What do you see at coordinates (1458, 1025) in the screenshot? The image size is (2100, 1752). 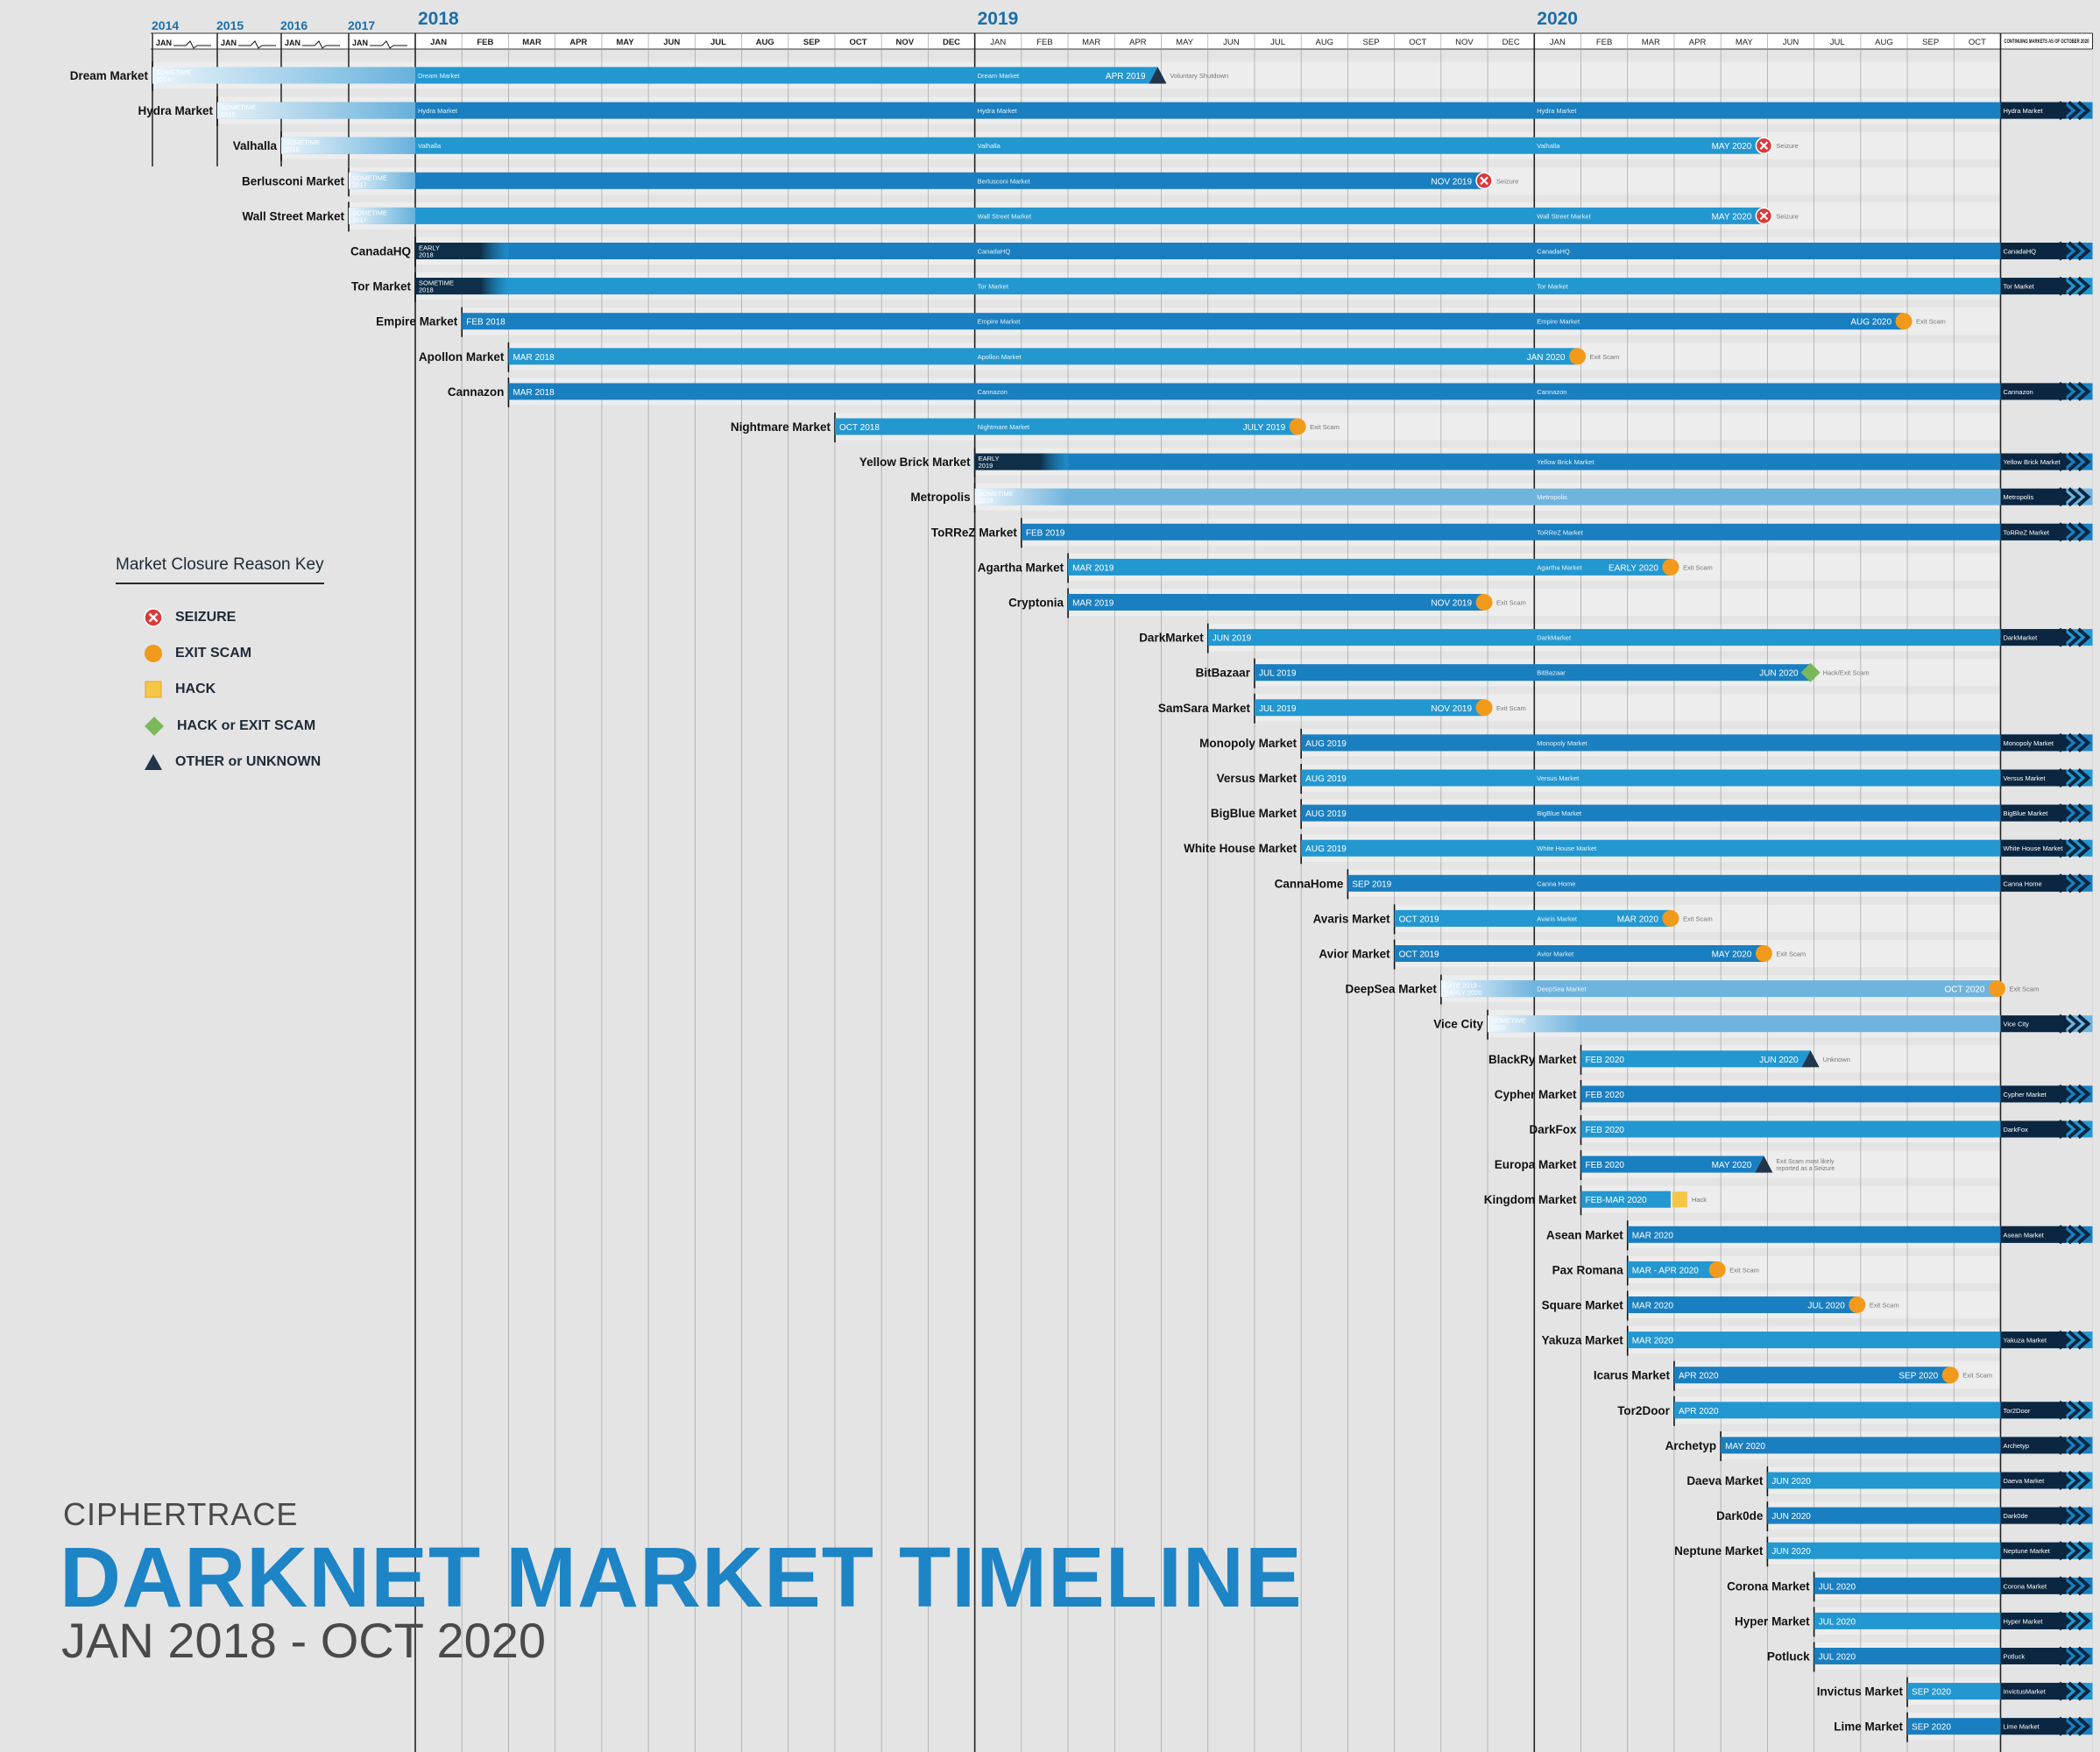 I see `market-name-label: Vice City` at bounding box center [1458, 1025].